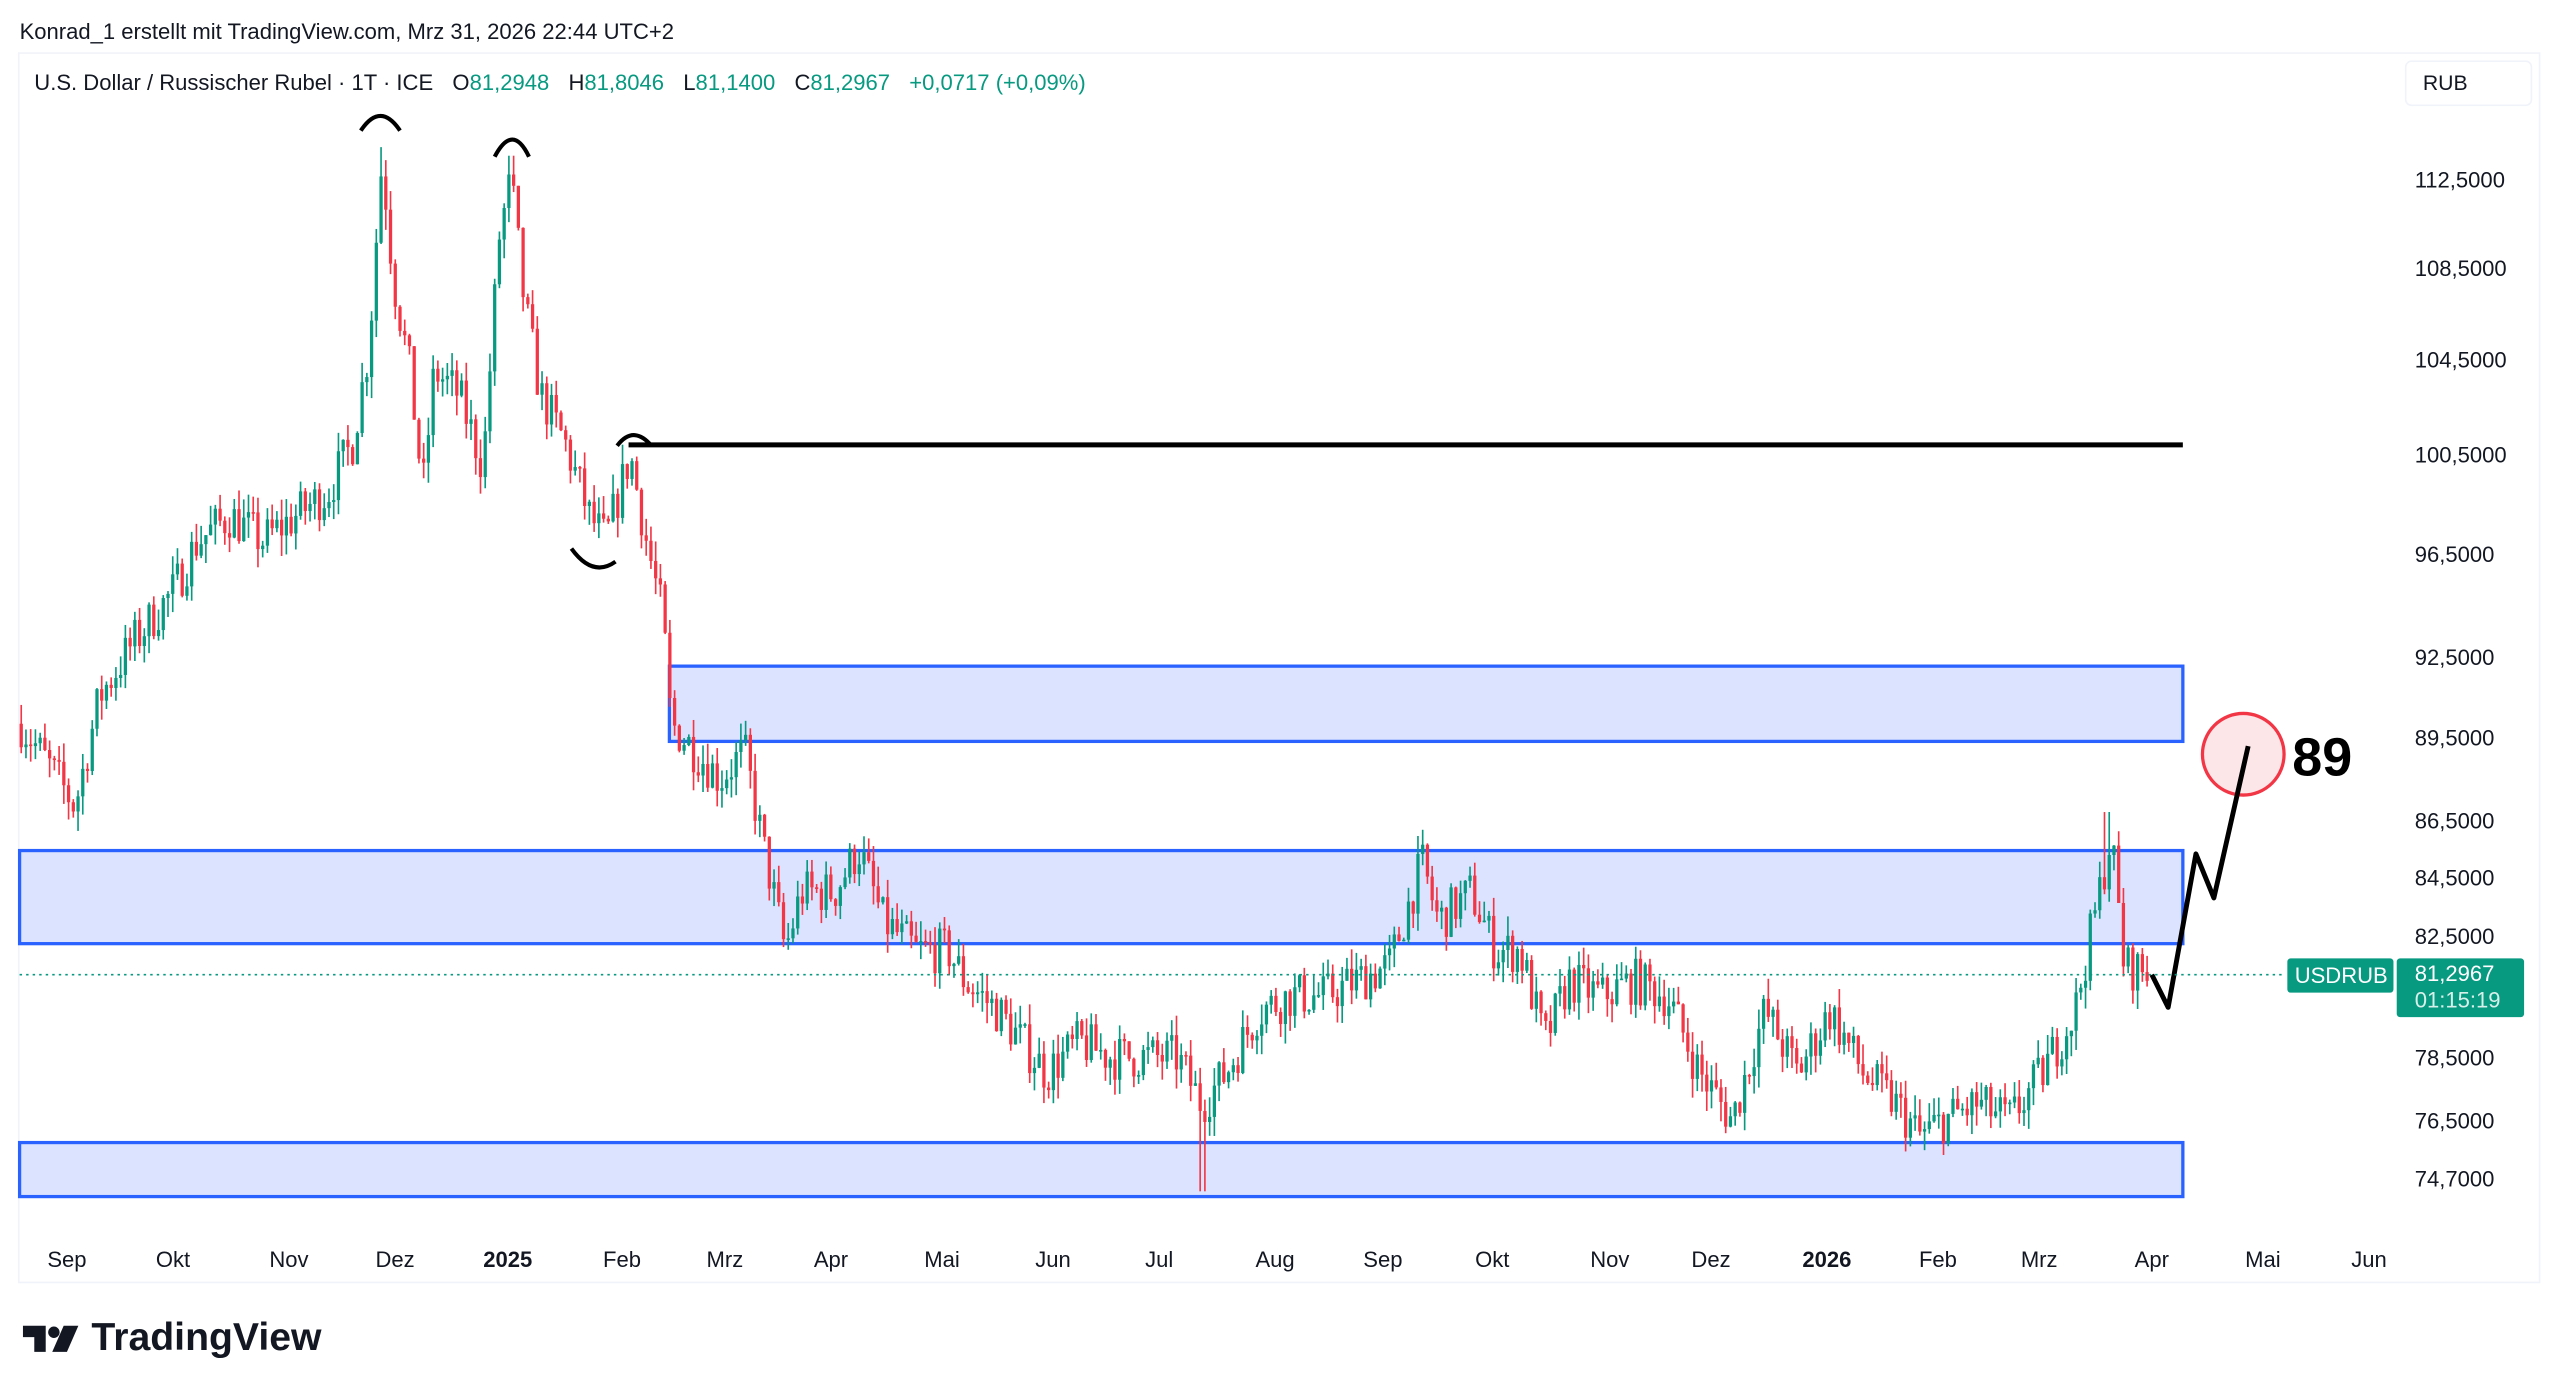 Image resolution: width=2560 pixels, height=1398 pixels. I want to click on projected-path, so click(2200, 877).